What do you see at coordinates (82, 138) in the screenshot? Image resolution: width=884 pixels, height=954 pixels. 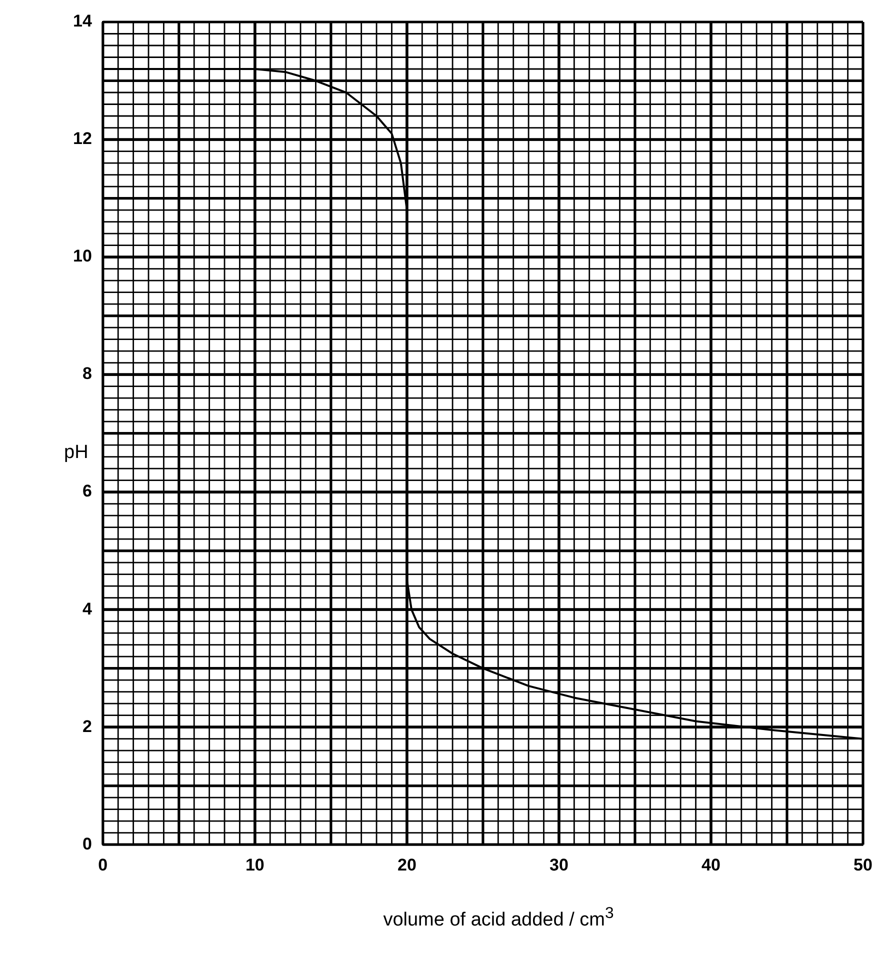 I see `y-tick-label: 12` at bounding box center [82, 138].